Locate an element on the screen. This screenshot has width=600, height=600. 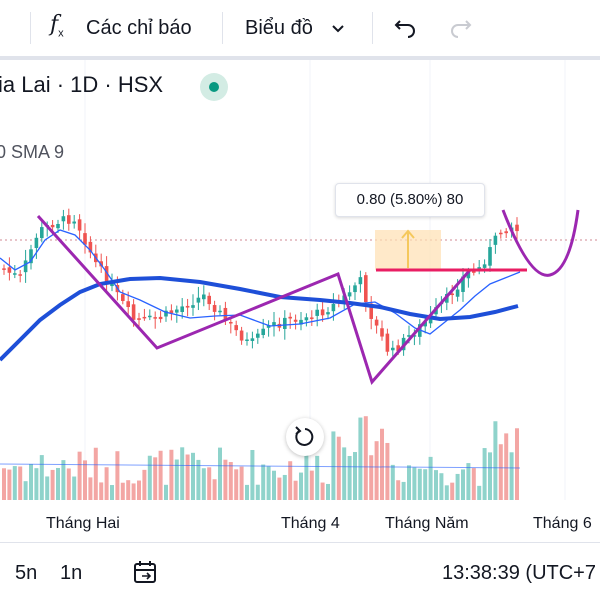
bottom-divider is located at coordinates (300, 542).